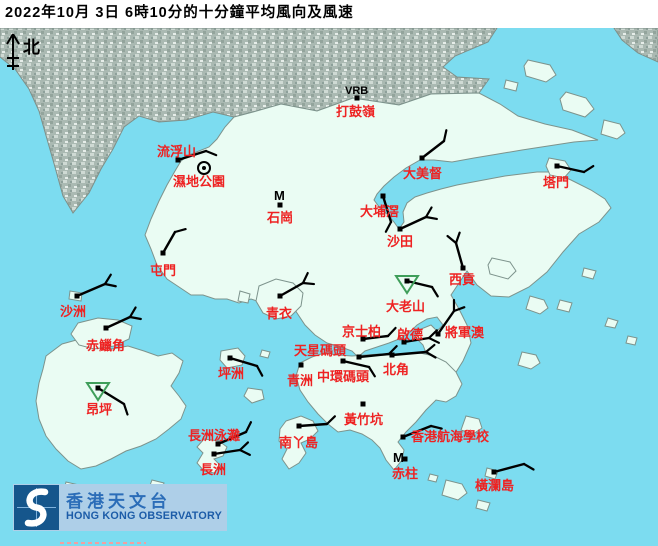  I want to click on station-tai-po-kau: 大埔滘, so click(379, 213).